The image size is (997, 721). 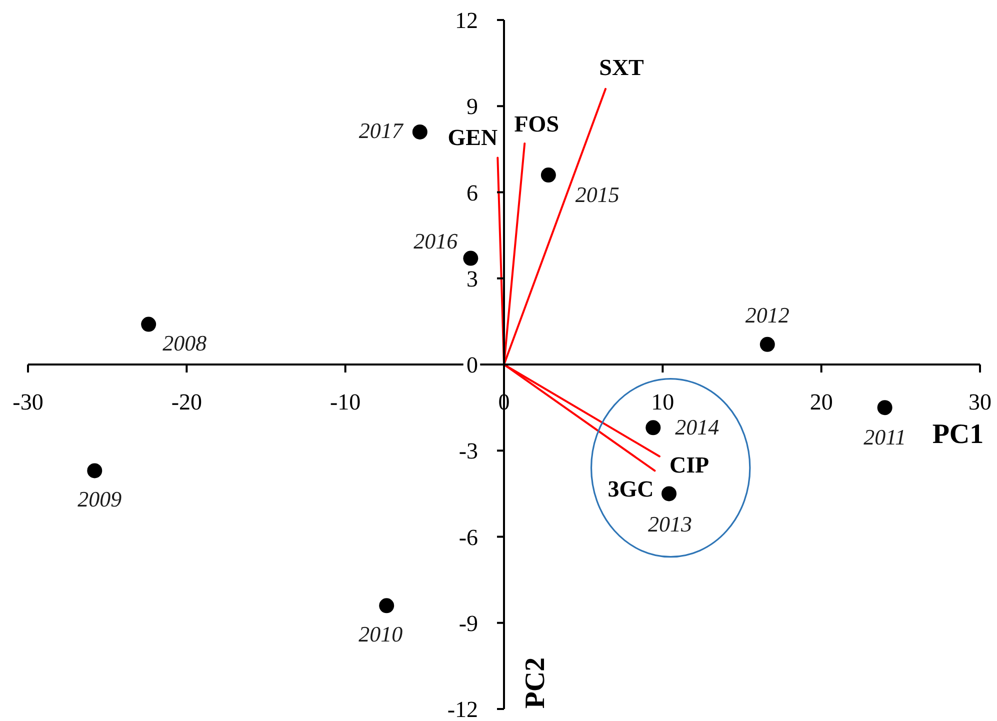 I want to click on annotation: 2015, so click(x=597, y=195).